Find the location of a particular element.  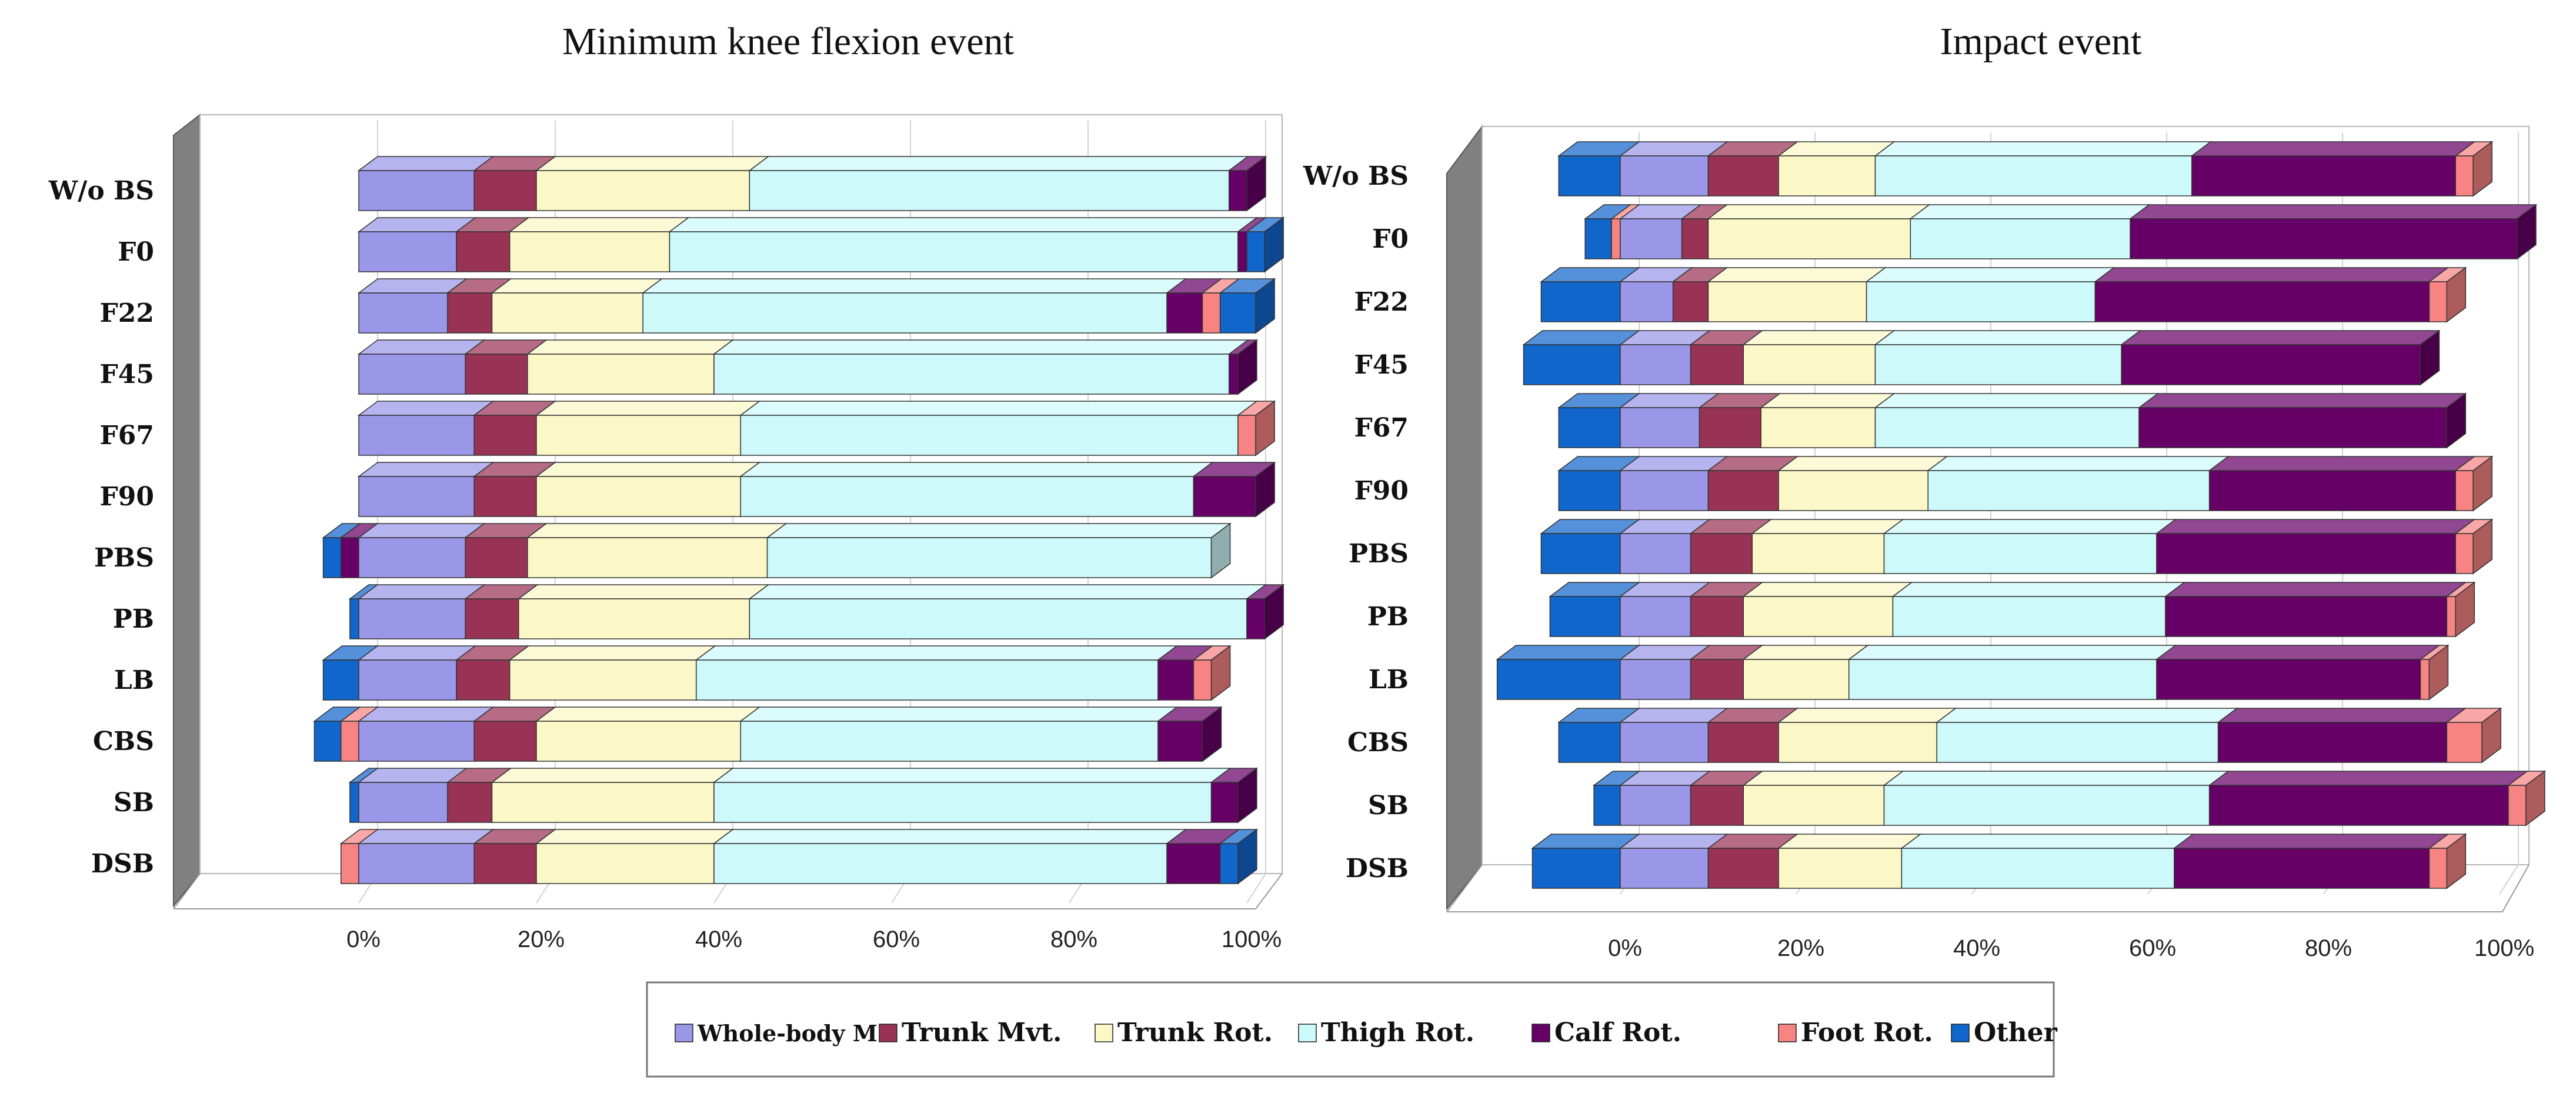

legend-swatch-foot-rot is located at coordinates (1787, 1033).